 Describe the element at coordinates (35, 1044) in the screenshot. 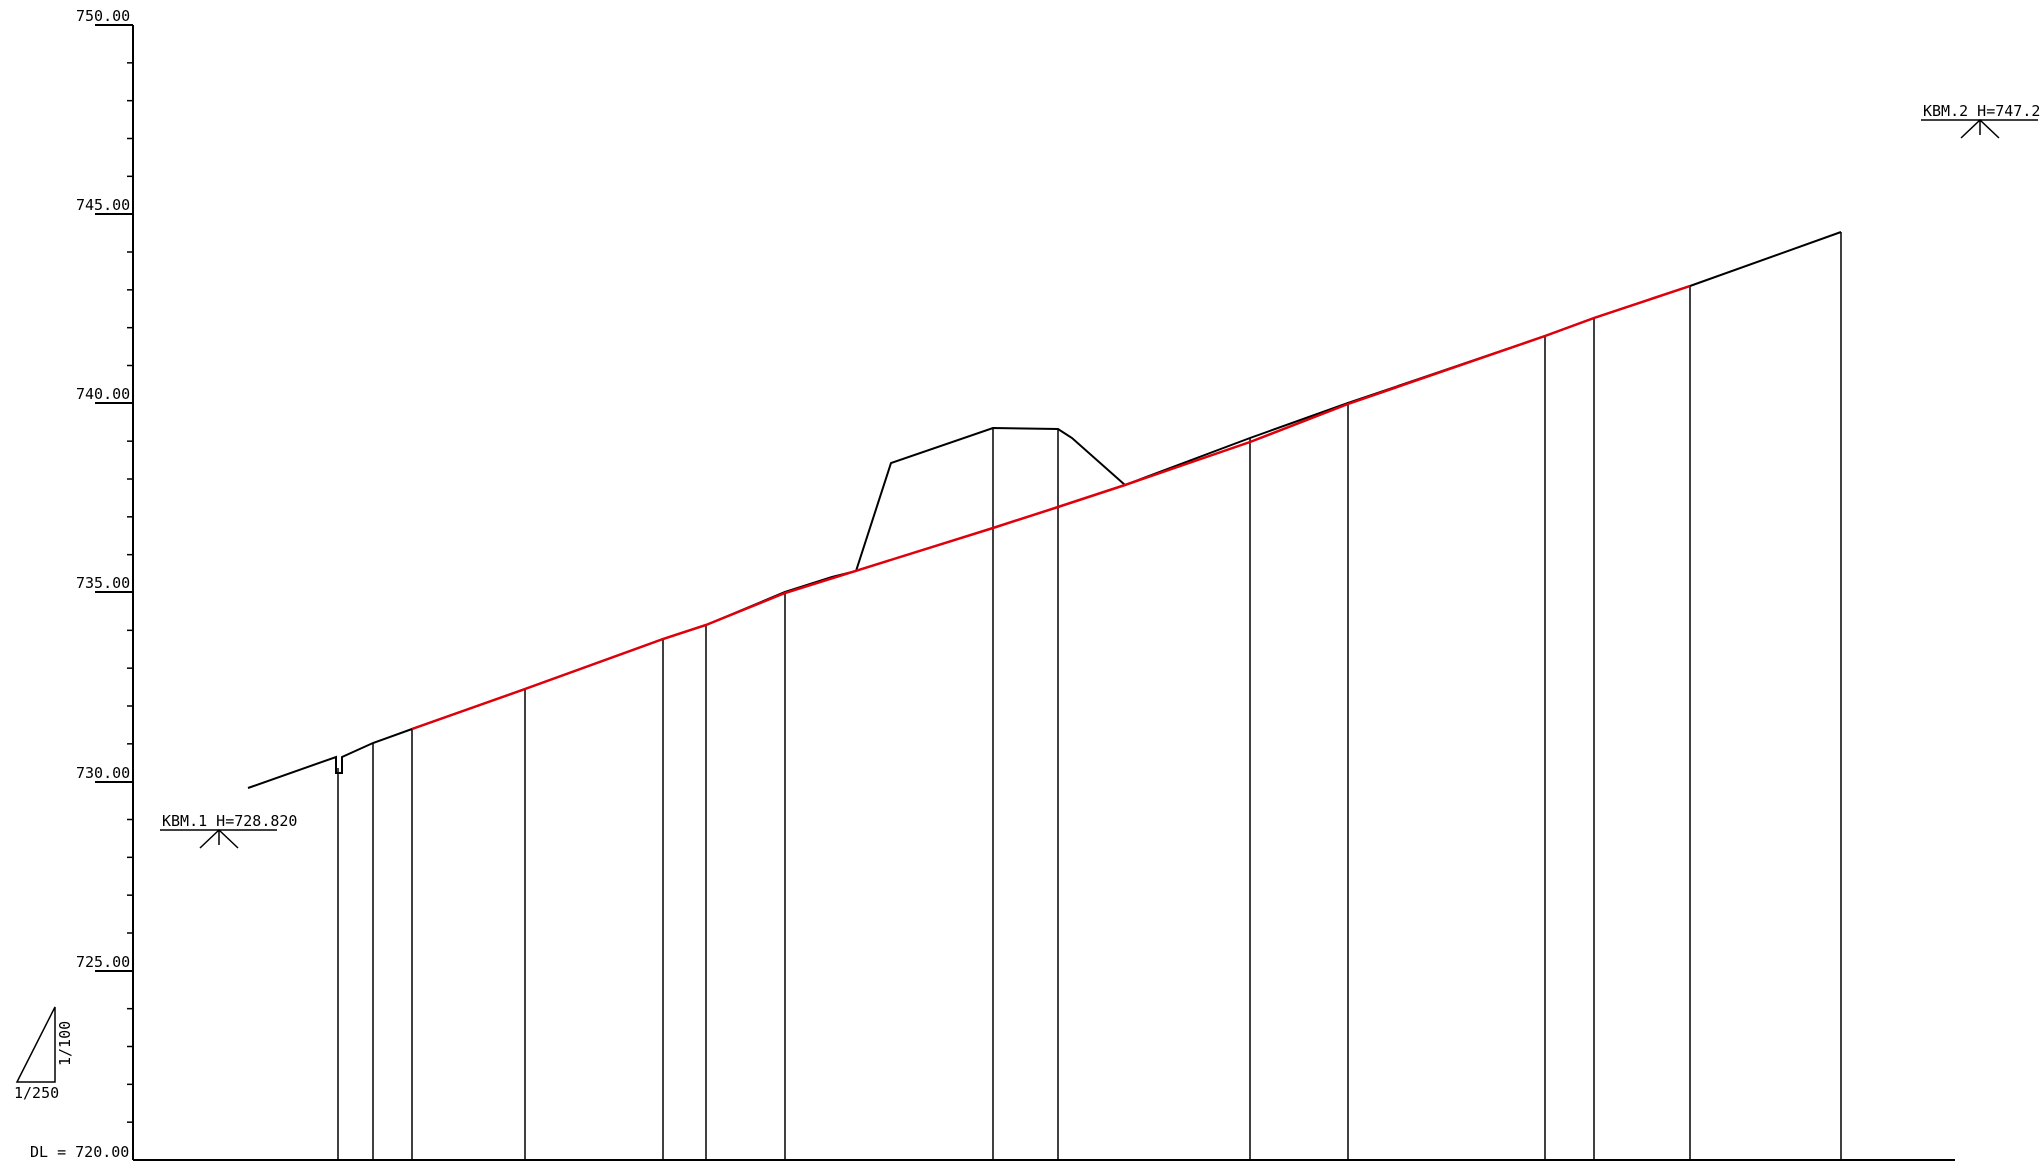

I see `scale-triangle-icon` at that location.